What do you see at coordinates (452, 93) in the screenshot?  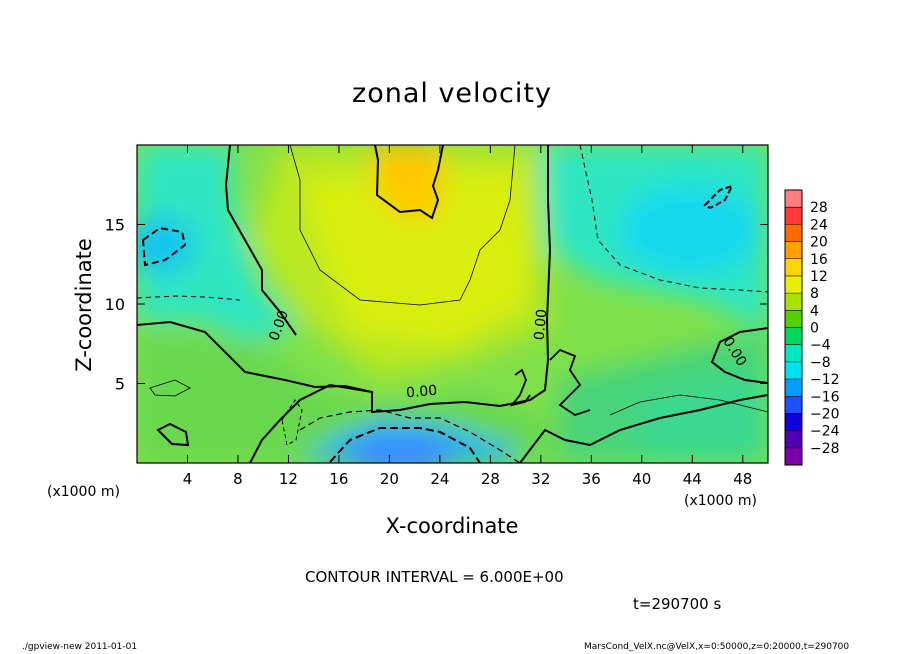 I see `chart-title: zonal velocity` at bounding box center [452, 93].